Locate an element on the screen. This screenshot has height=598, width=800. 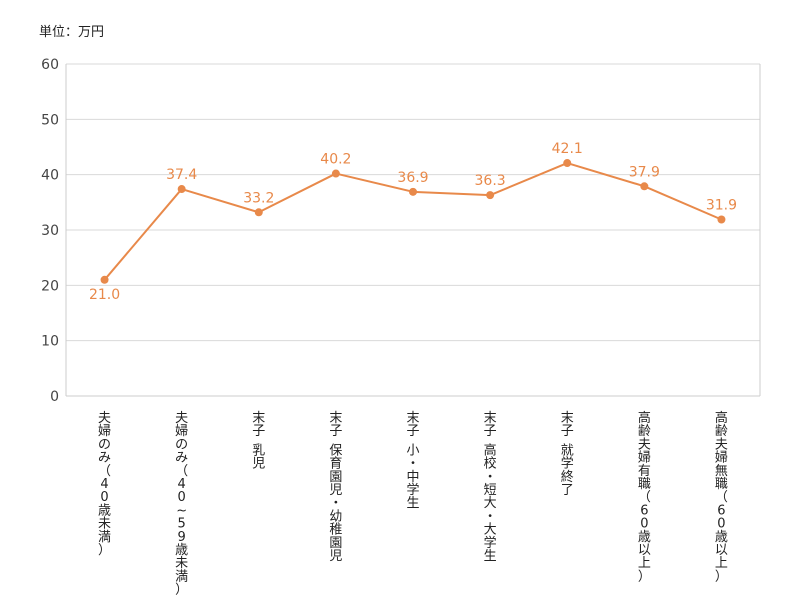
data-label: 40.2 is located at coordinates (335, 160).